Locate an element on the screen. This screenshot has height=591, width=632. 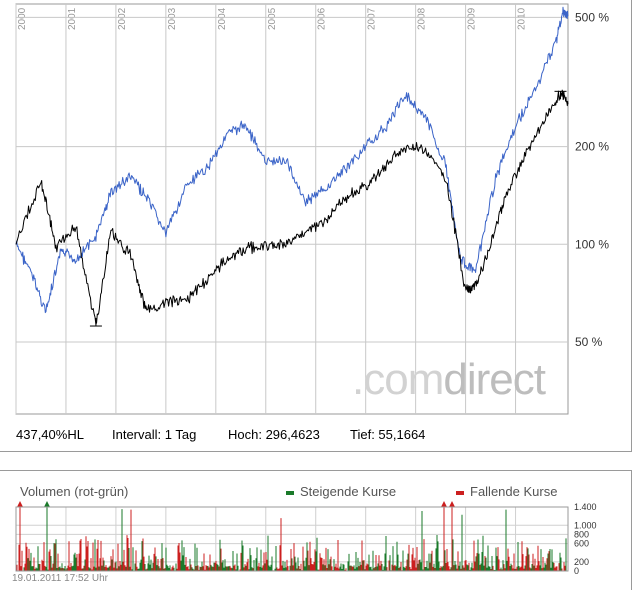
comdirect-watermark: .comdirect is located at coordinates (449, 380).